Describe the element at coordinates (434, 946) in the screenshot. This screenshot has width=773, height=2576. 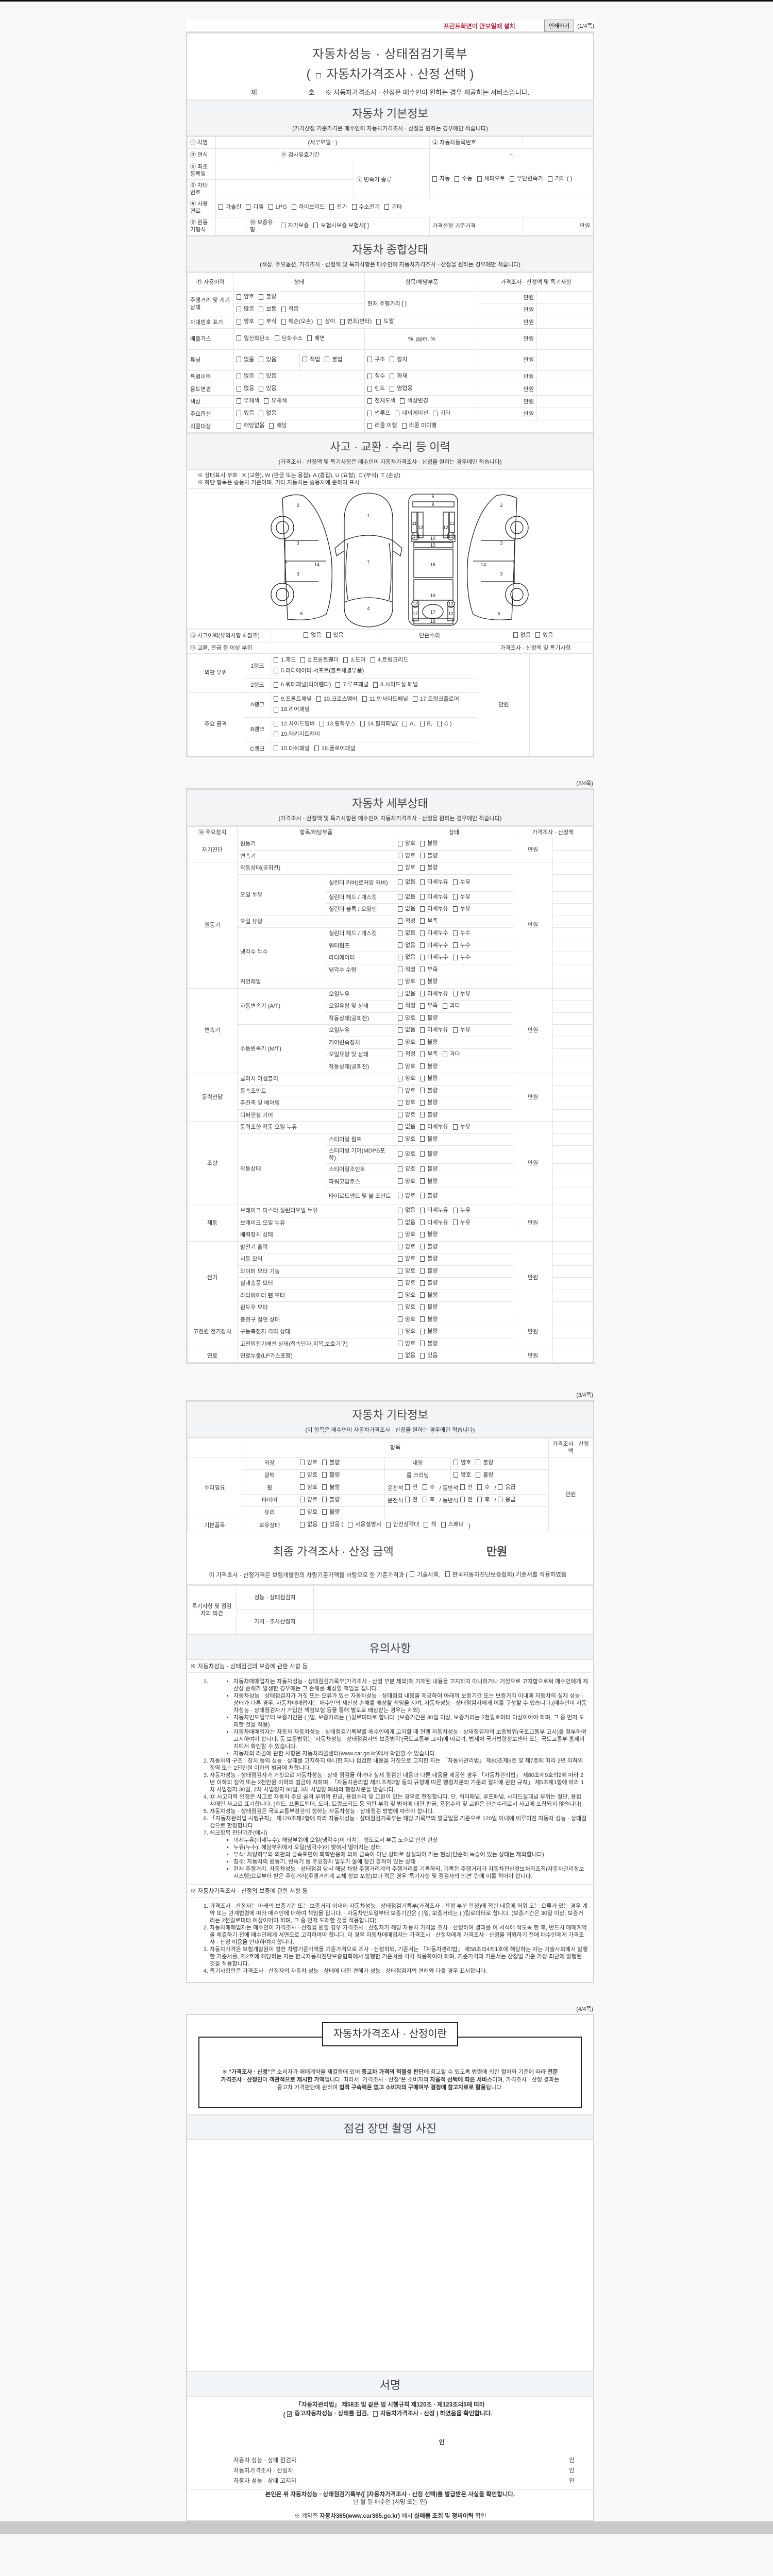
I see `checkbox-option: 미세누수` at that location.